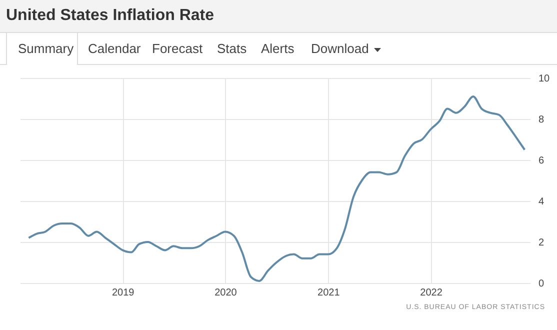  Describe the element at coordinates (110, 16) in the screenshot. I see `chart-title: United States Inflation Rate` at that location.